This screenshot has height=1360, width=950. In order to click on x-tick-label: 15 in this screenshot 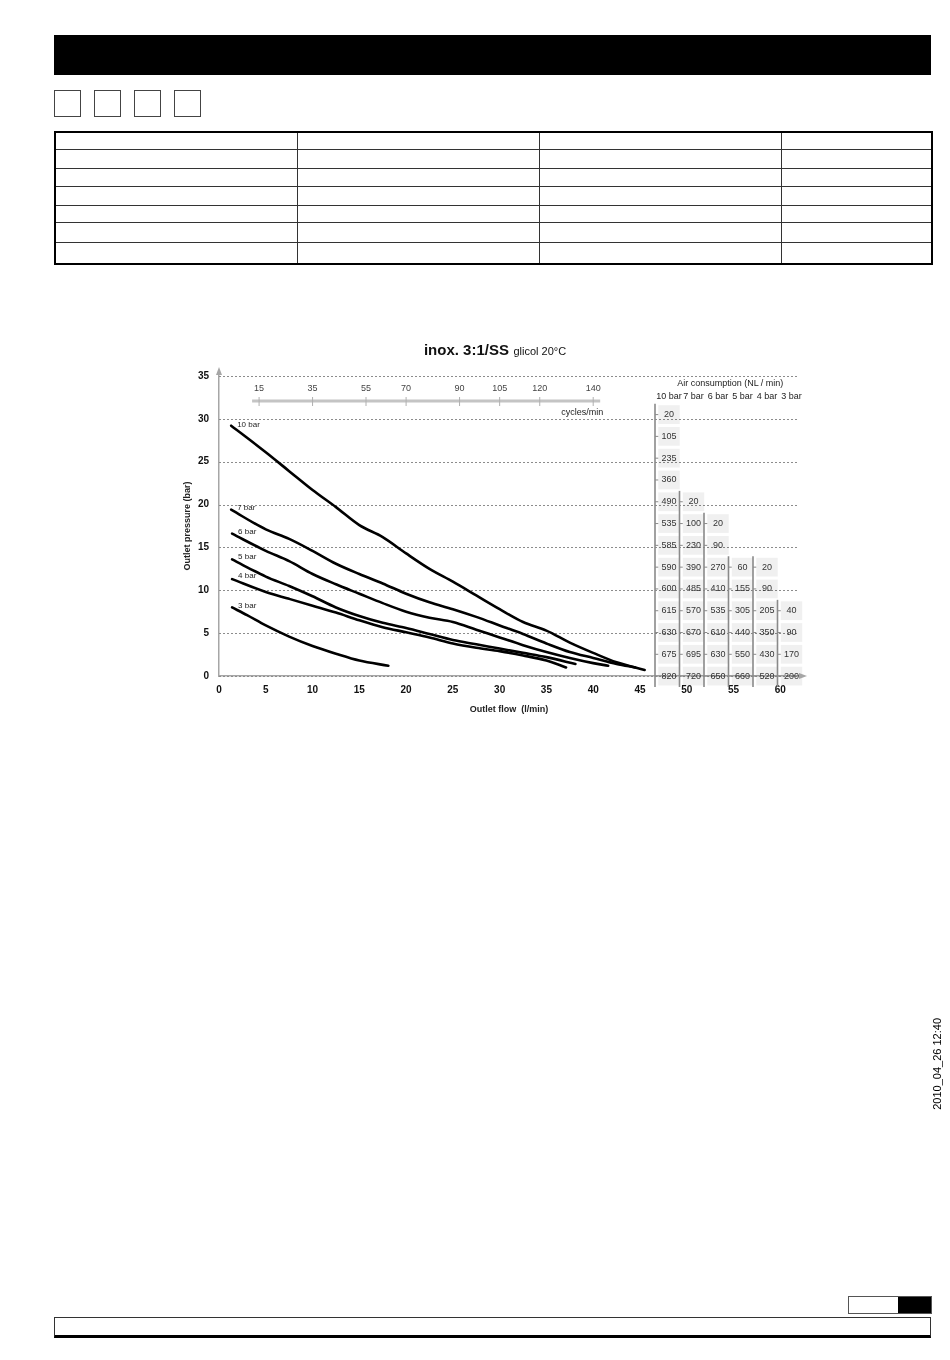, I will do `click(359, 689)`.